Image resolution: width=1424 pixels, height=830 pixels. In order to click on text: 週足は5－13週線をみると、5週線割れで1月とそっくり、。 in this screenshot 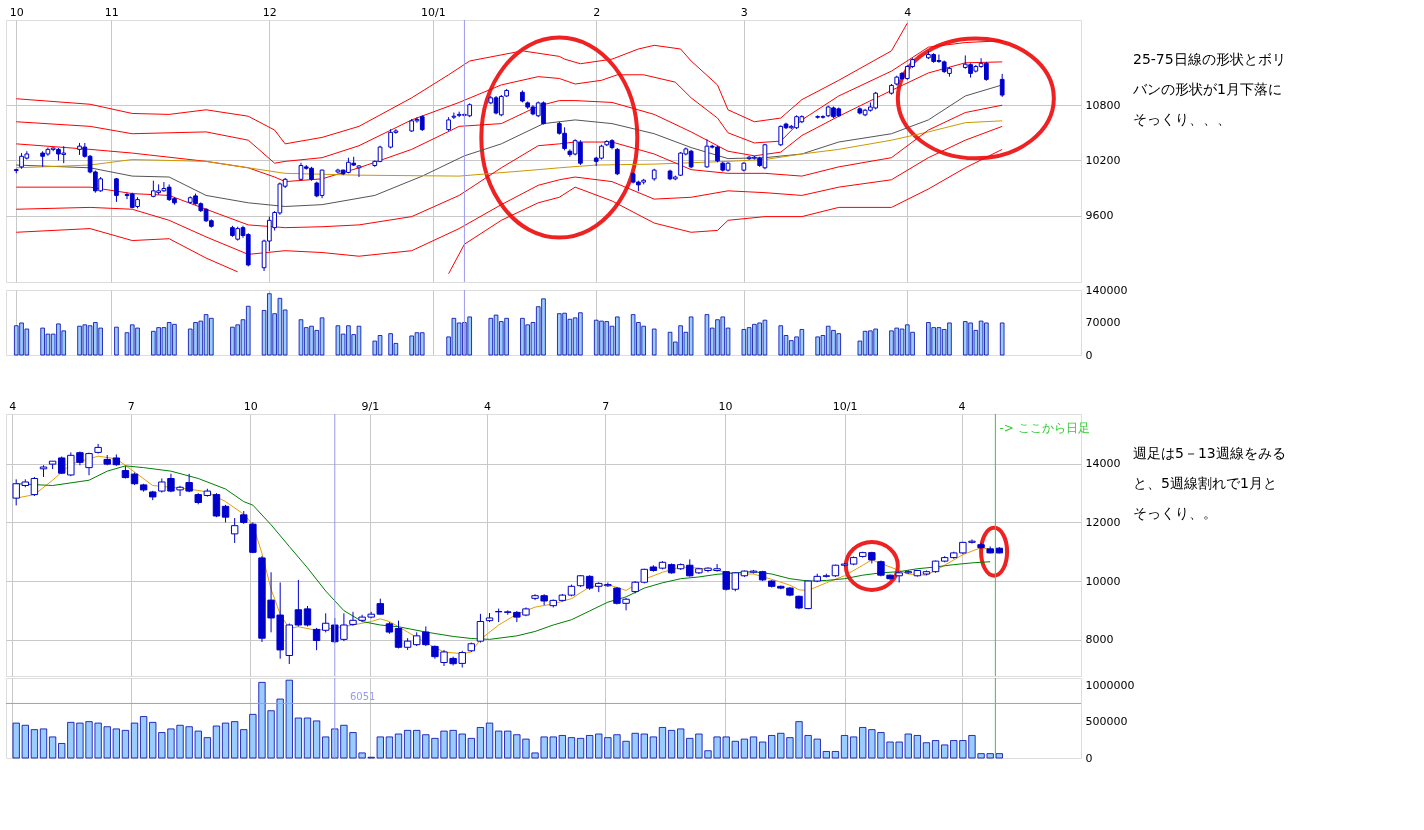, I will do `click(1209, 483)`.